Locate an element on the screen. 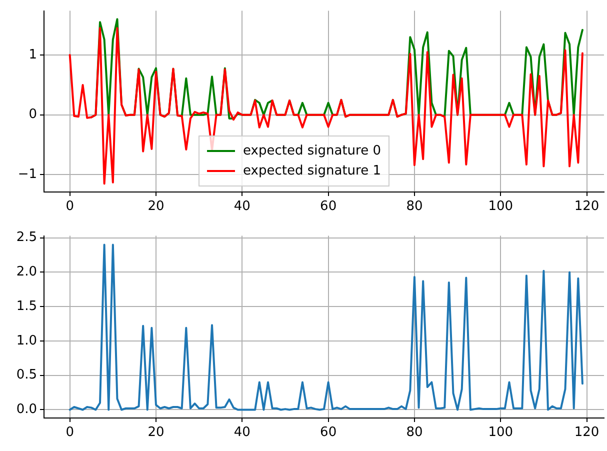 Image resolution: width=607 pixels, height=451 pixels. y-tick-label: 0.5 is located at coordinates (26, 375).